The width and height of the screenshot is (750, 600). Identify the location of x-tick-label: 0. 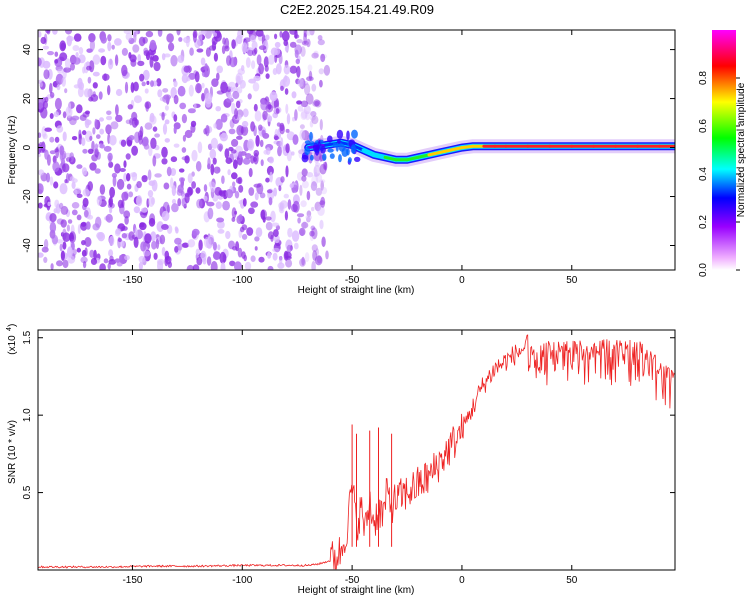
(462, 280).